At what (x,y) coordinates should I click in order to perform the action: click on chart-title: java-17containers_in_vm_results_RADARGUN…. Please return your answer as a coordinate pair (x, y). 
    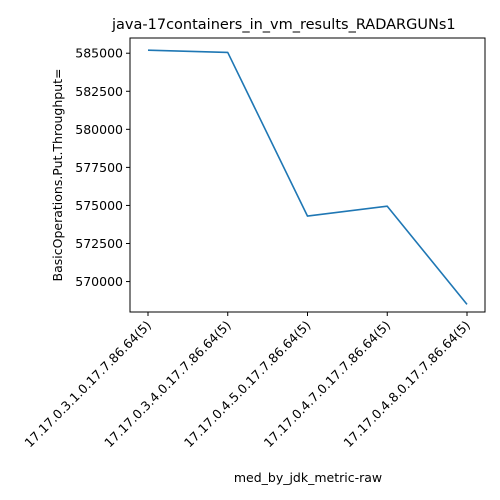
    Looking at the image, I should click on (283, 25).